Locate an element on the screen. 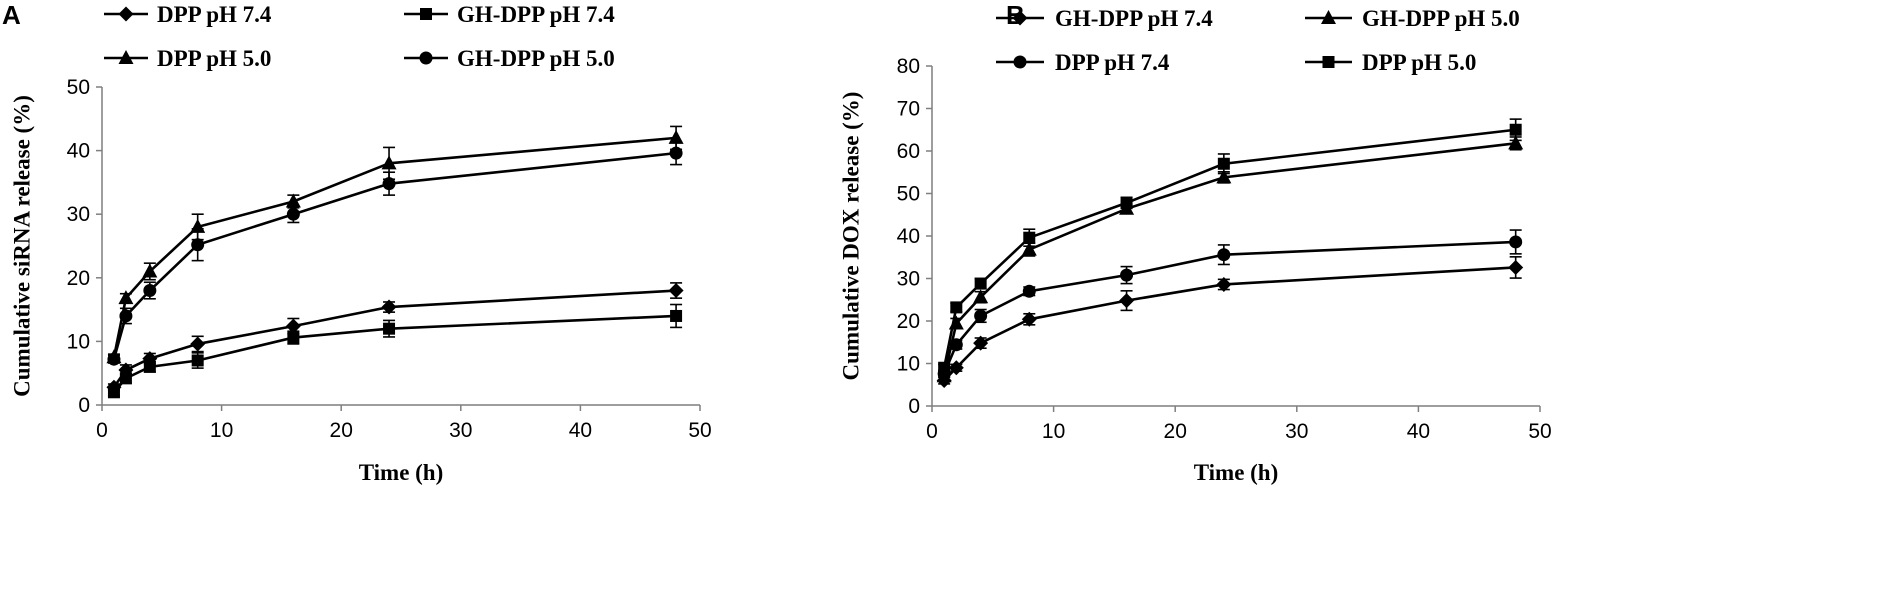  x-tick-label: 0 is located at coordinates (102, 430).